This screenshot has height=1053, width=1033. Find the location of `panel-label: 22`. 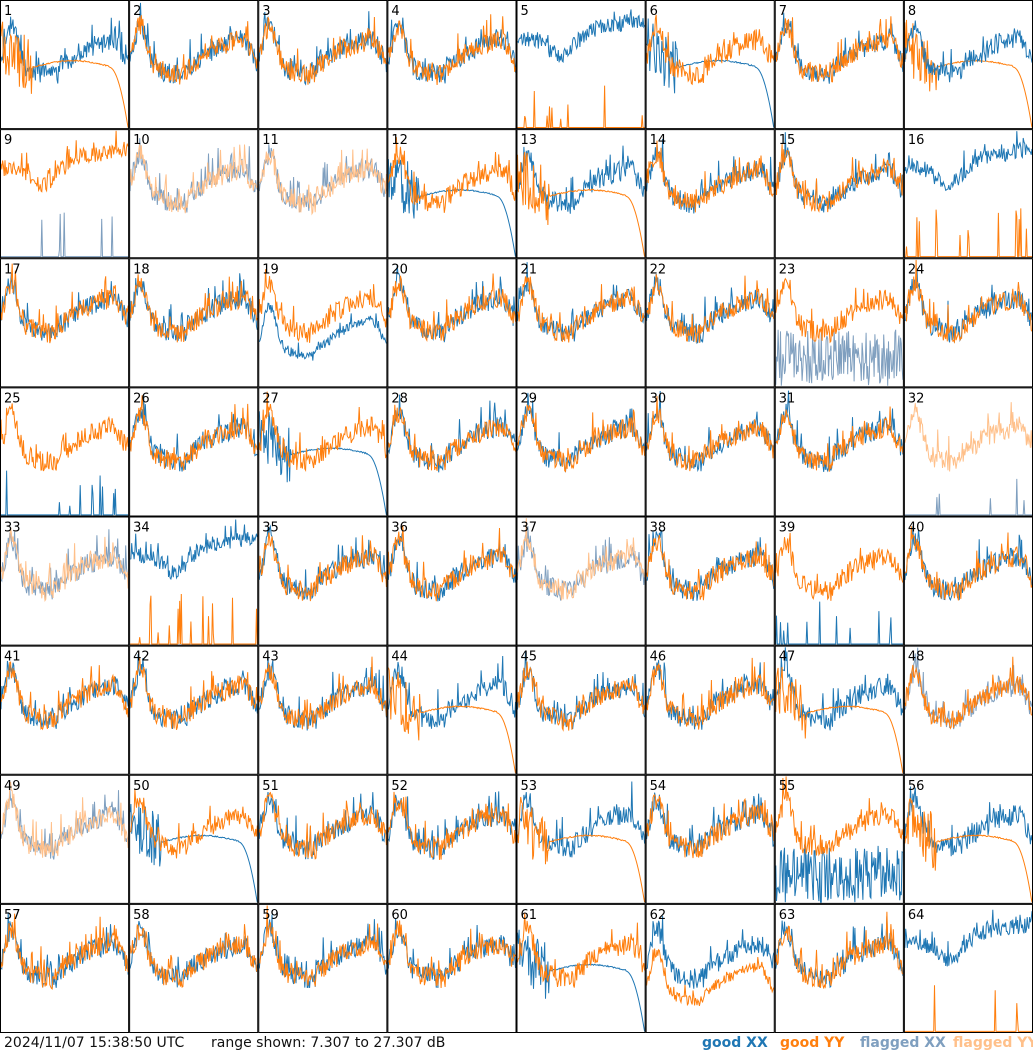

panel-label: 22 is located at coordinates (658, 269).